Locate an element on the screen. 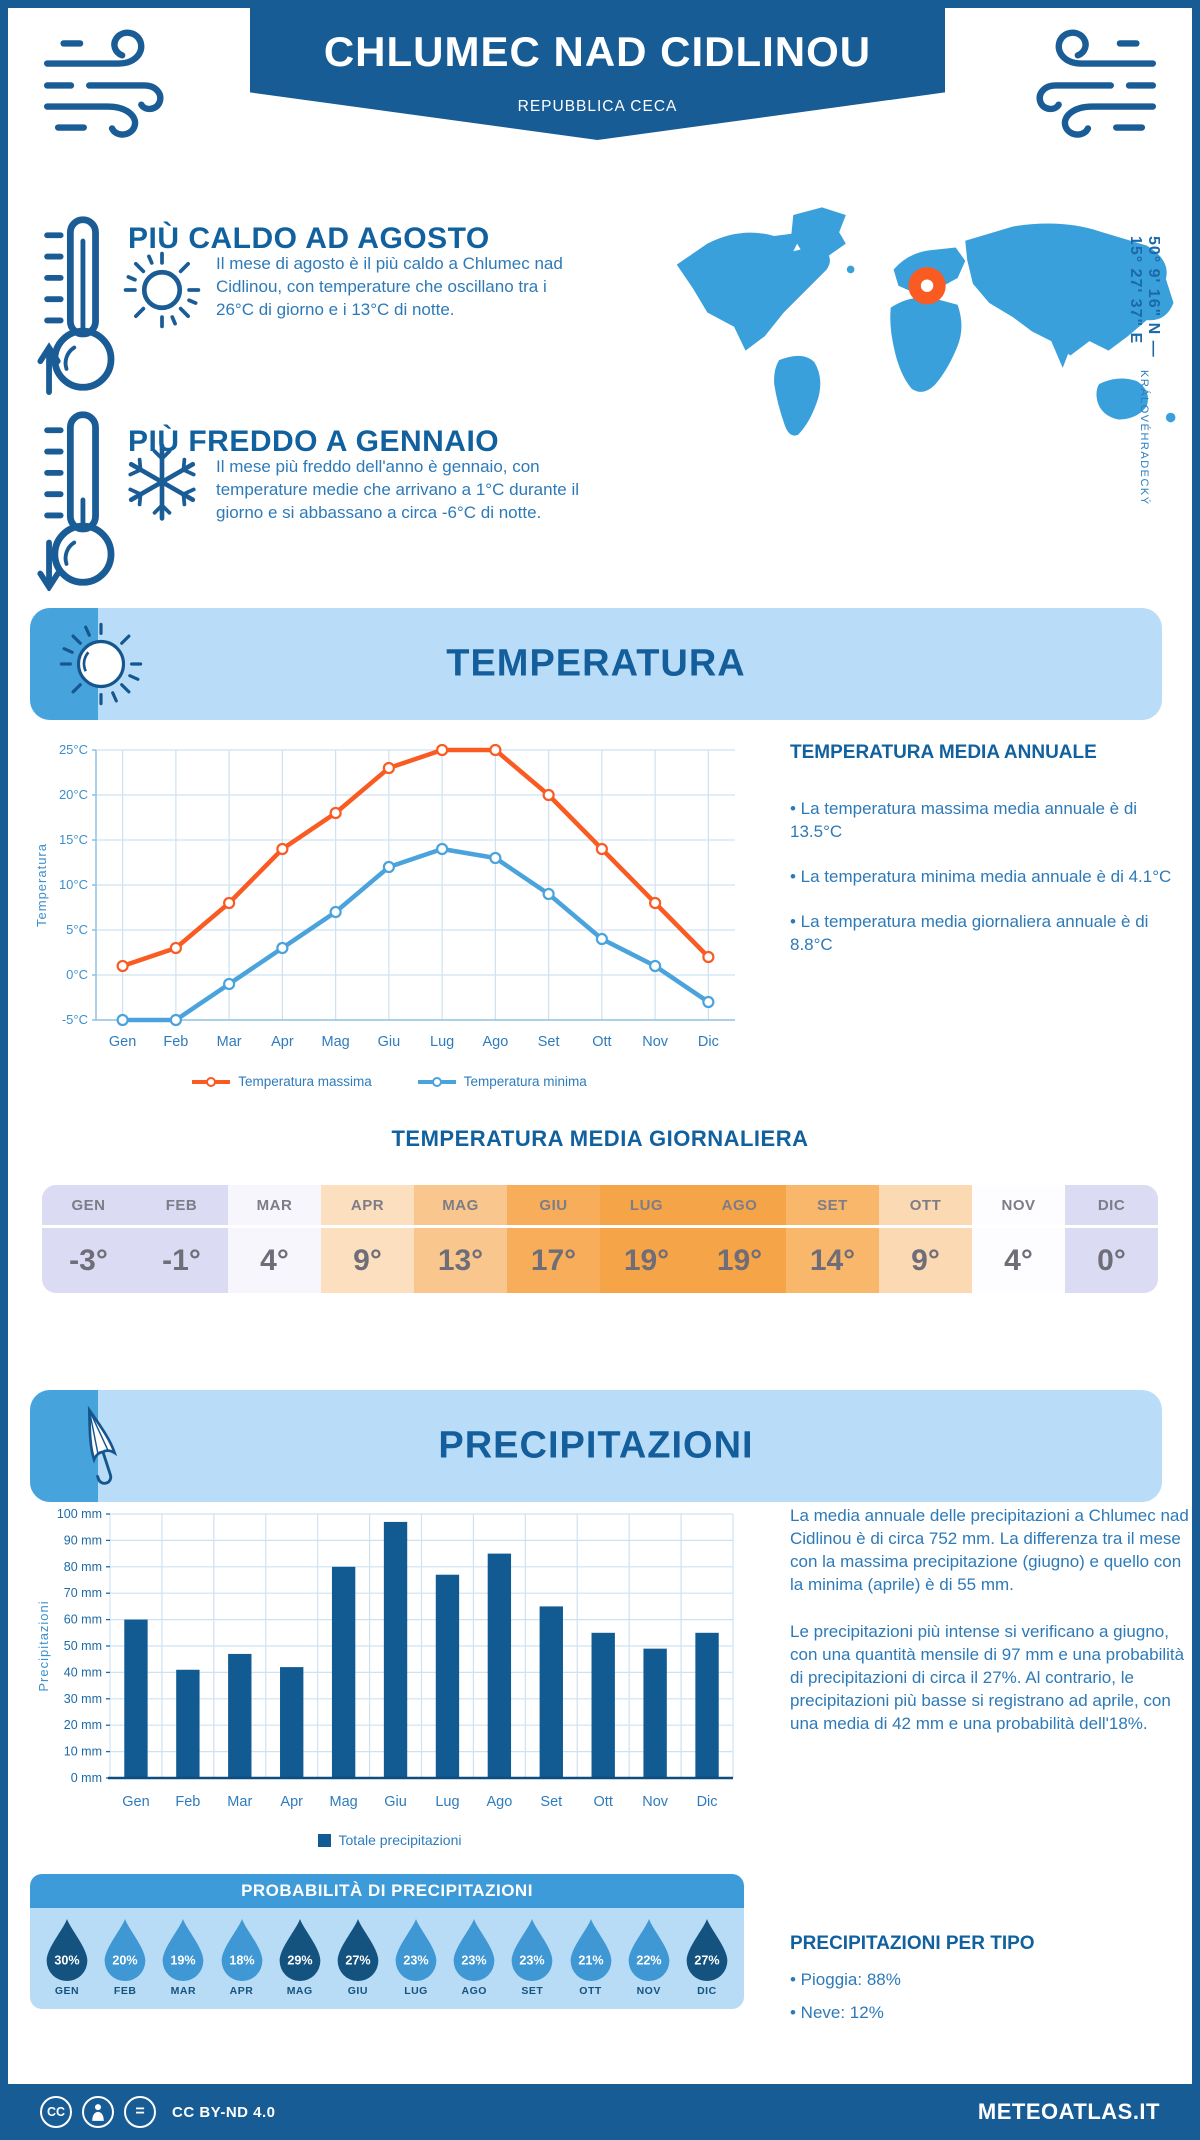  month-label: FEB is located at coordinates (125, 1991).